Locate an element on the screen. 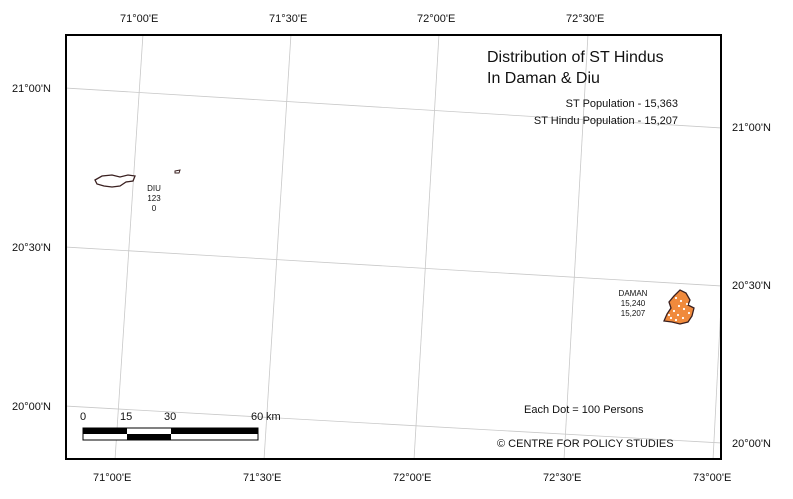 The height and width of the screenshot is (499, 793). bottom-lon-label: 73°00'E is located at coordinates (712, 478).